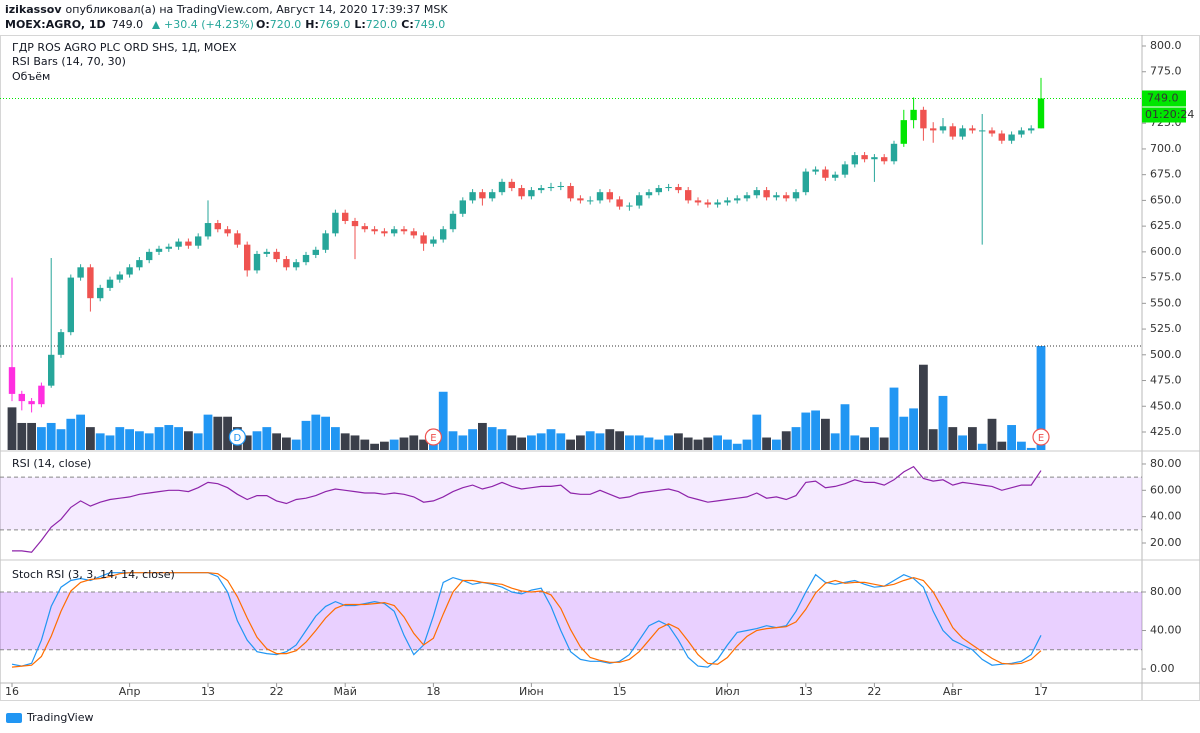  What do you see at coordinates (806, 691) in the screenshot?
I see `x-tick-label: 13` at bounding box center [806, 691].